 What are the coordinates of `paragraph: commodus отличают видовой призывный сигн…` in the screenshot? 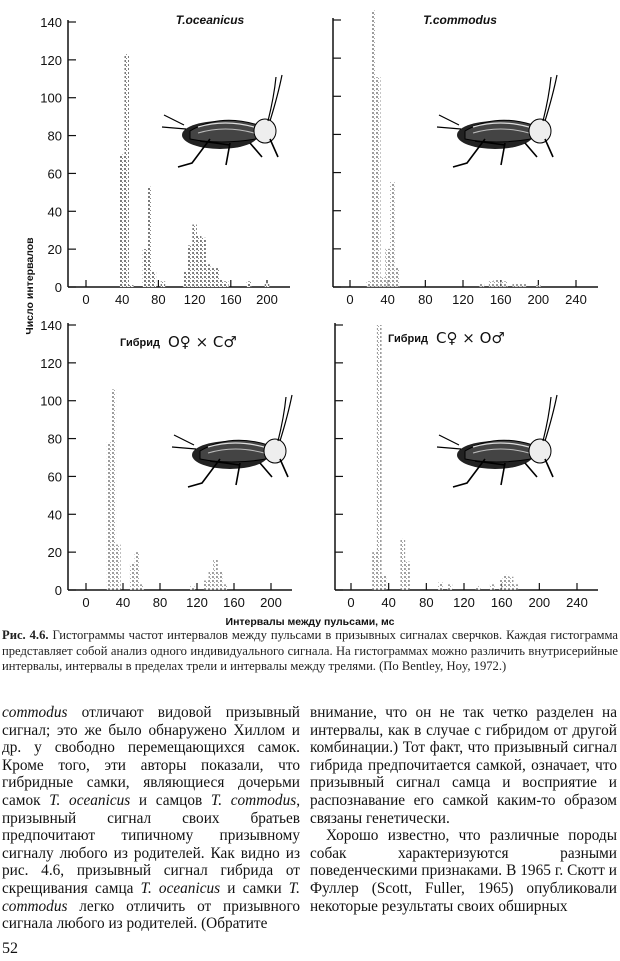 It's located at (151, 818).